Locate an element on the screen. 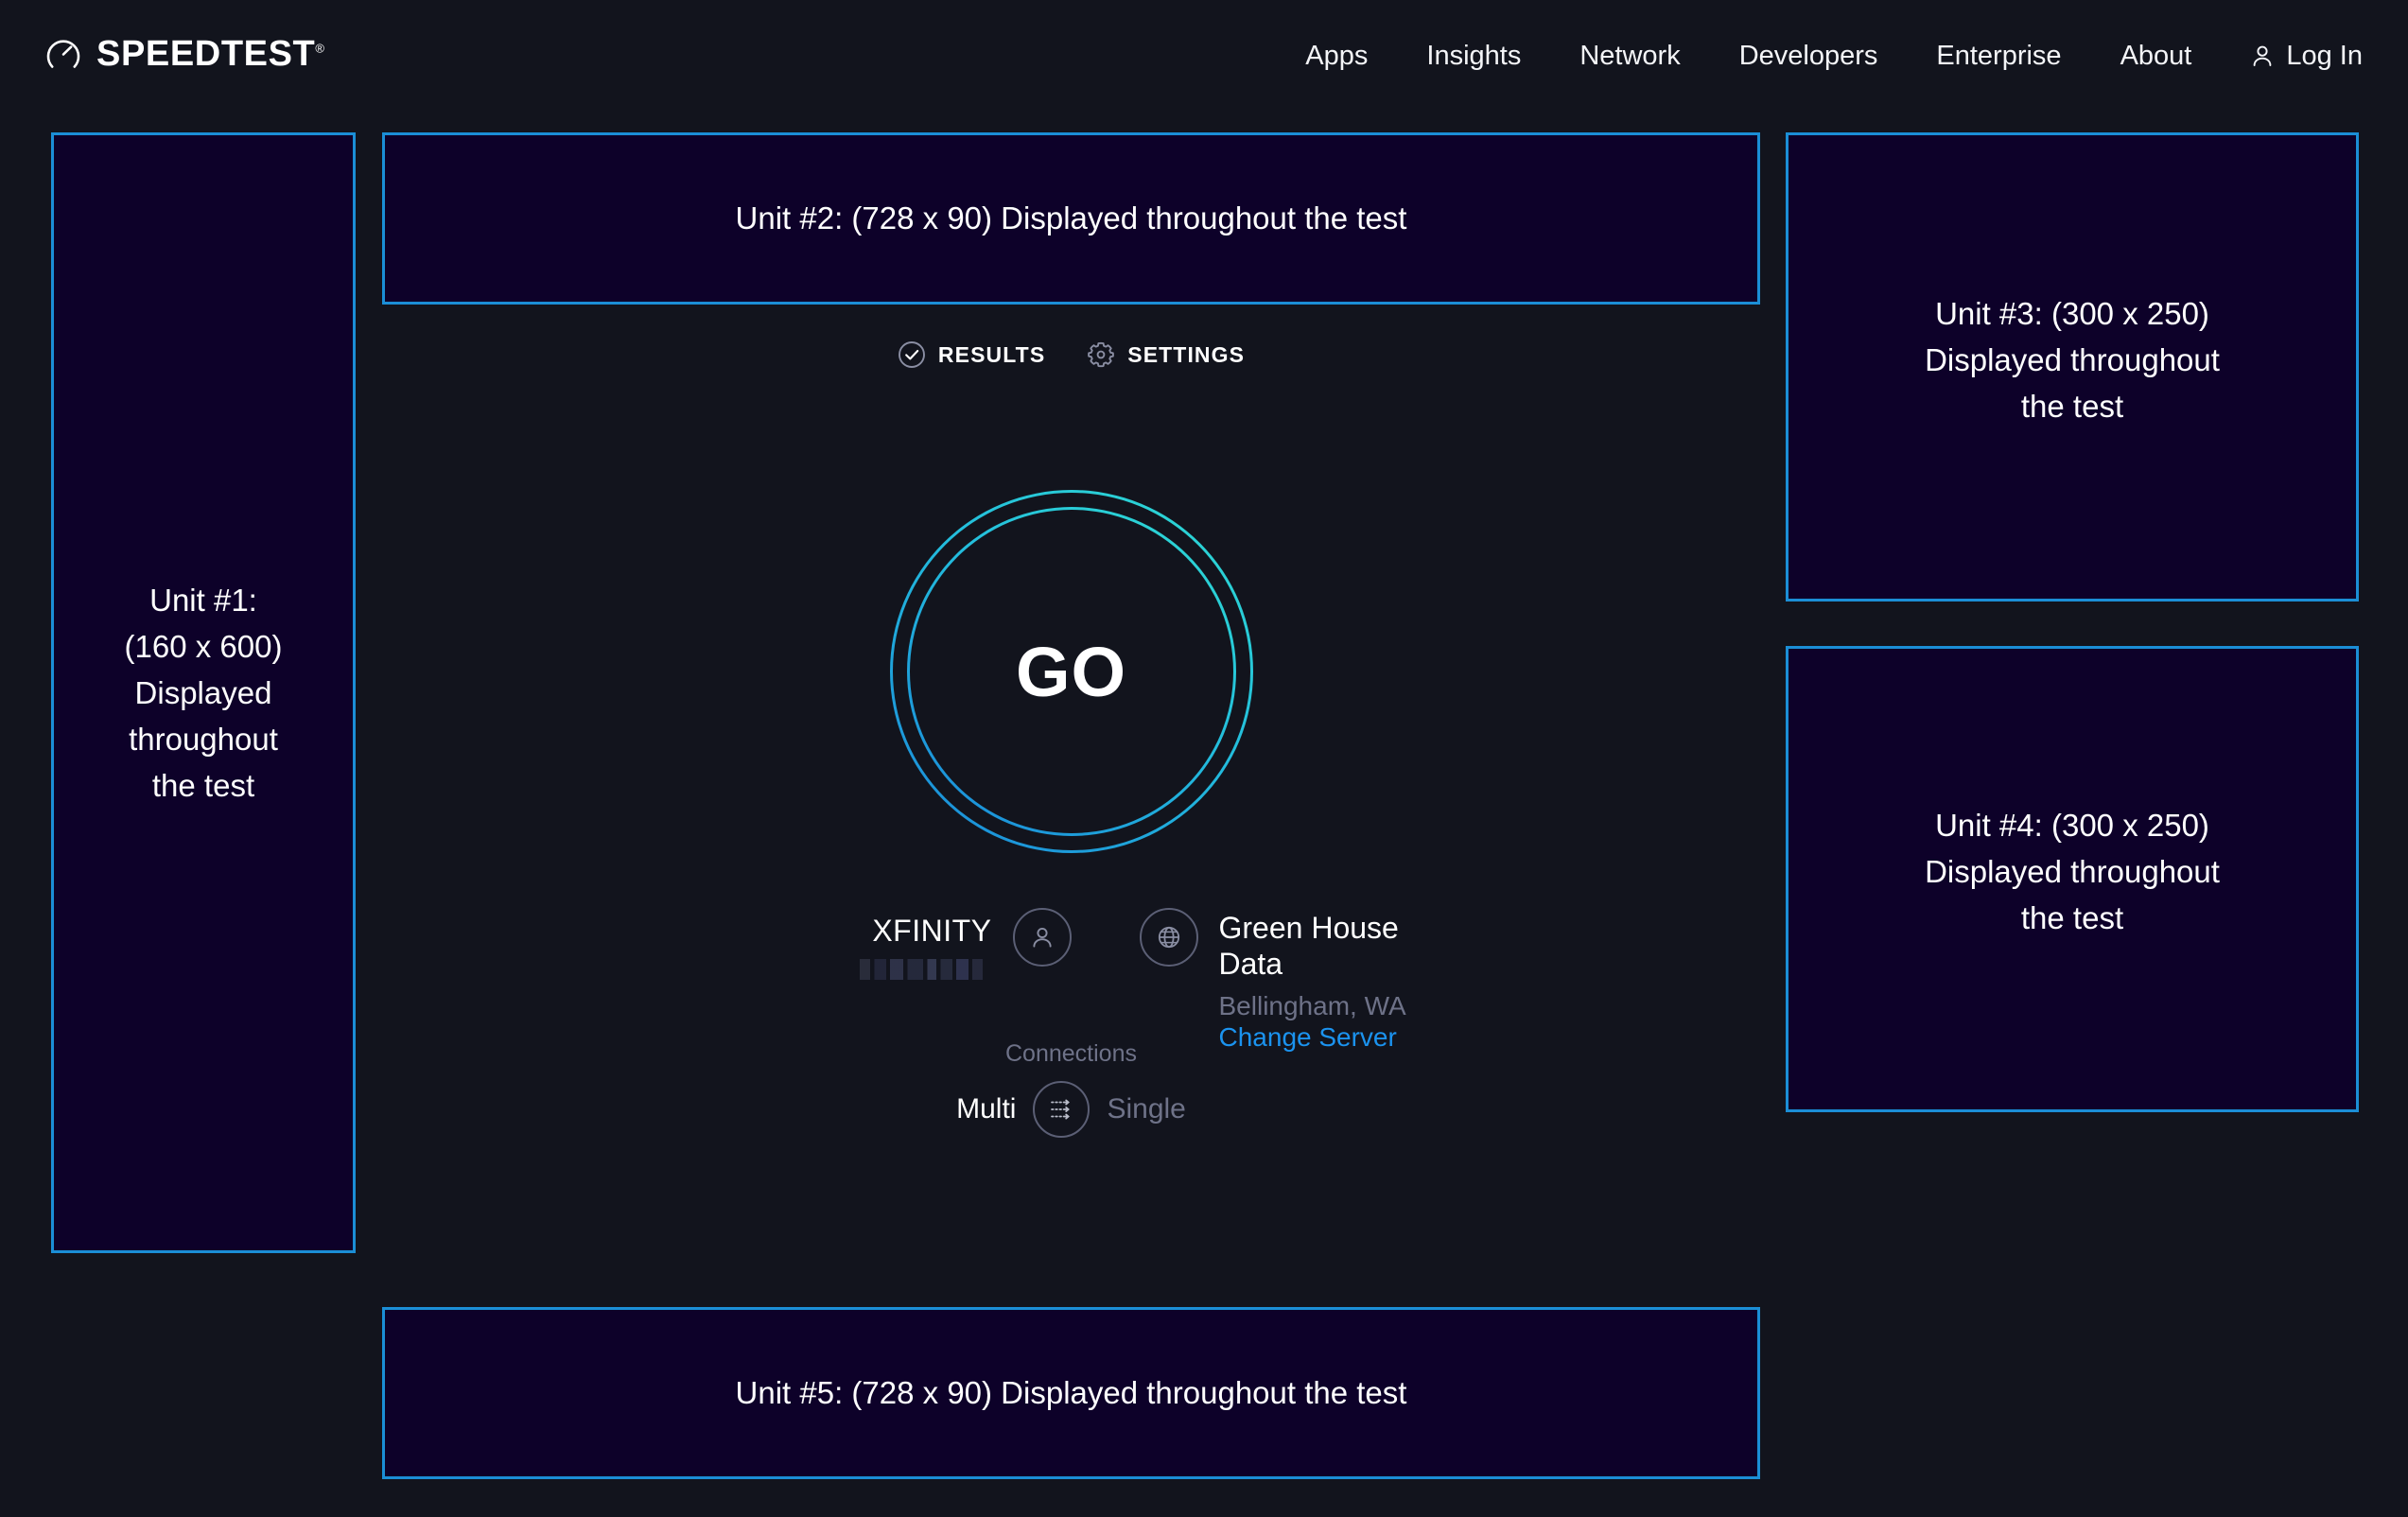  gear-icon is located at coordinates (1101, 354).